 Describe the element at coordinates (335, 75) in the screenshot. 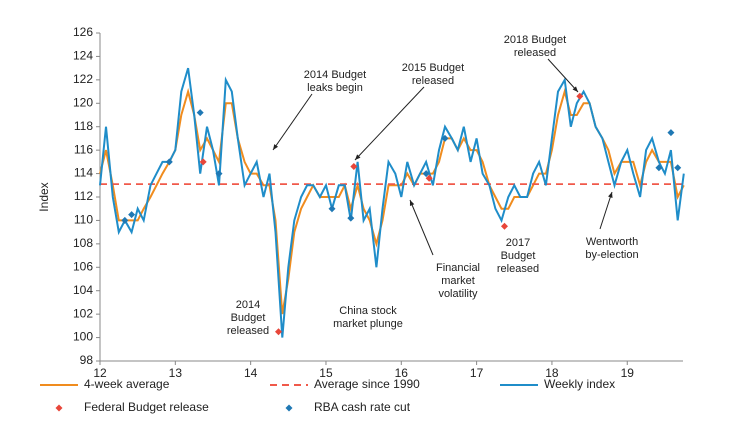

I see `annotation: 2014 Budget` at that location.